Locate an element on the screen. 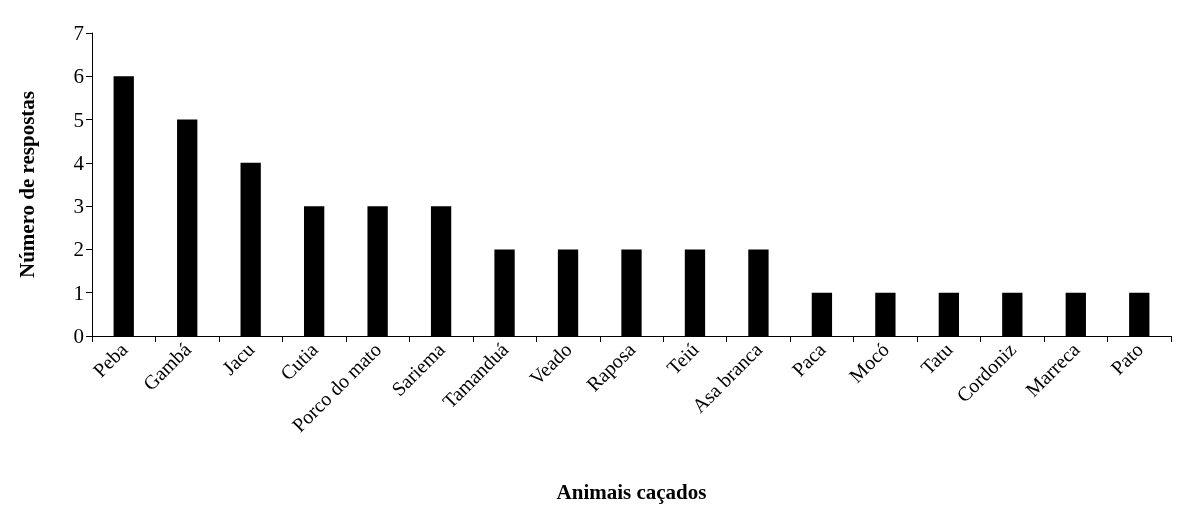 The image size is (1183, 515). x-tick-label: Paca is located at coordinates (808, 359).